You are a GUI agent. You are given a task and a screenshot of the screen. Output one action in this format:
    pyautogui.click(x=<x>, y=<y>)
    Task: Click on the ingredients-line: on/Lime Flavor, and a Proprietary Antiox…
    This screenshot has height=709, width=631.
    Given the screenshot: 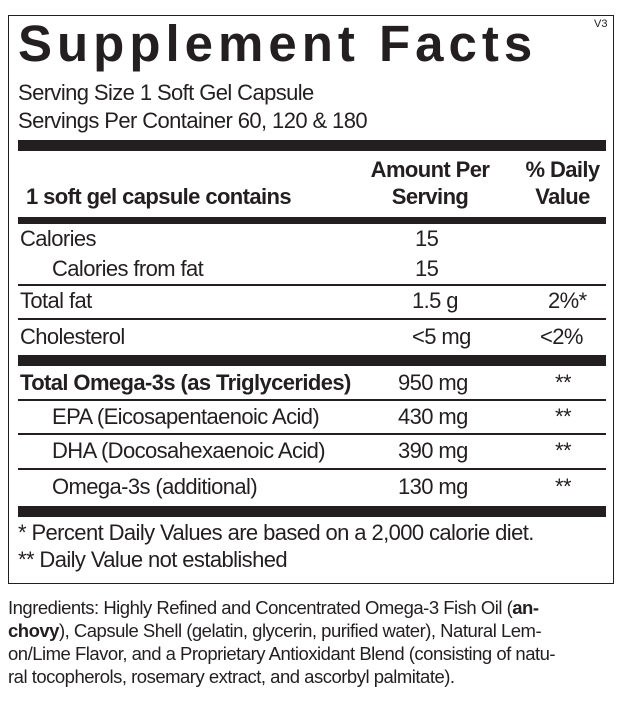 What is the action you would take?
    pyautogui.click(x=282, y=653)
    